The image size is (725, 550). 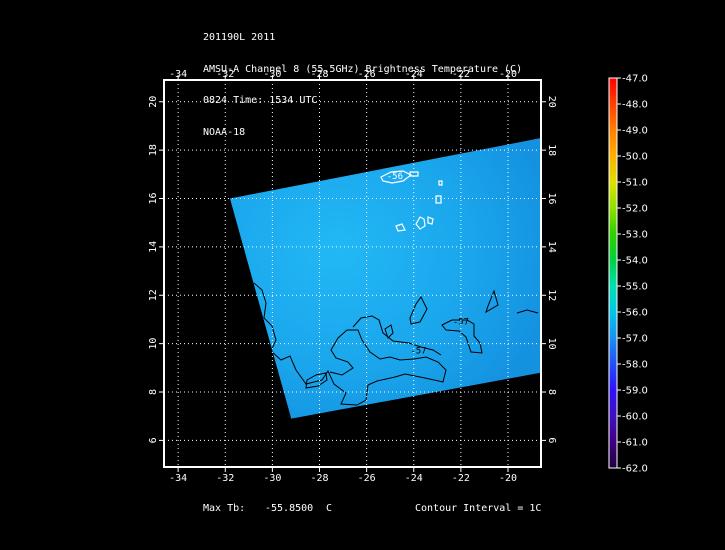 I want to click on satellite-name: NOAA-18, so click(x=224, y=132).